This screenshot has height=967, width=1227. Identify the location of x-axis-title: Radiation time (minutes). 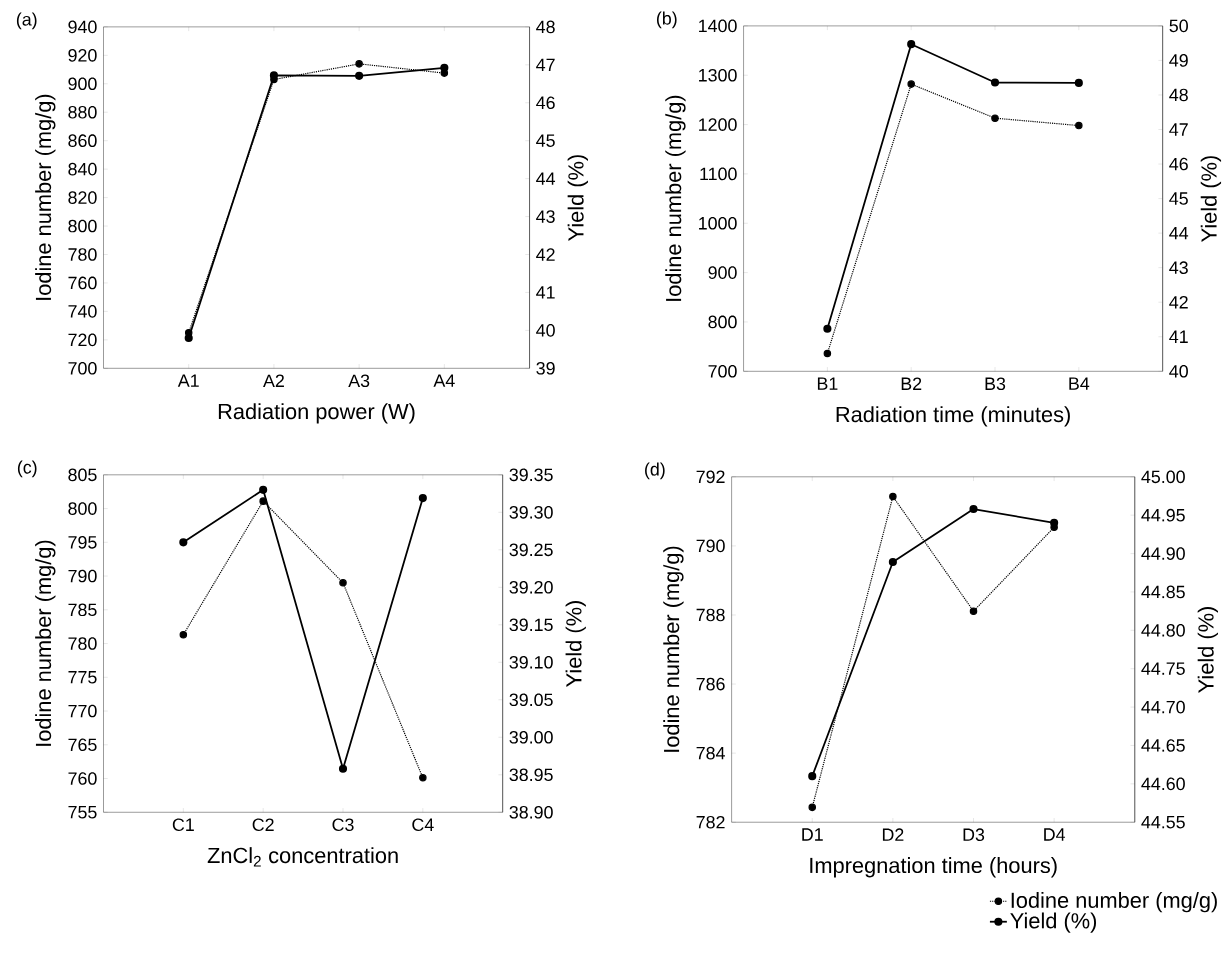
(953, 416).